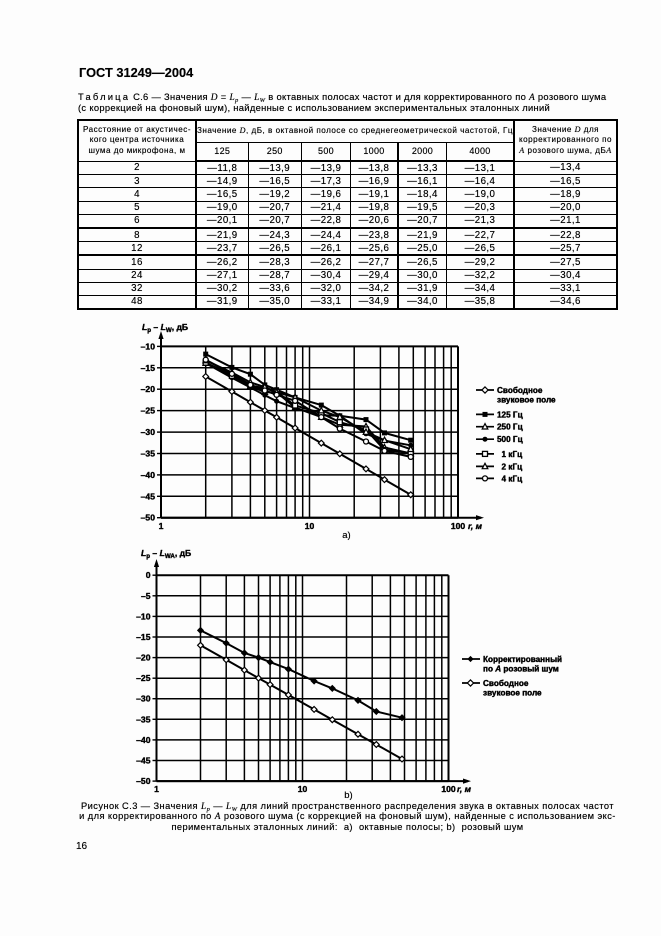 This screenshot has width=661, height=936. What do you see at coordinates (510, 414) in the screenshot?
I see `svg-text: 125 Гц` at bounding box center [510, 414].